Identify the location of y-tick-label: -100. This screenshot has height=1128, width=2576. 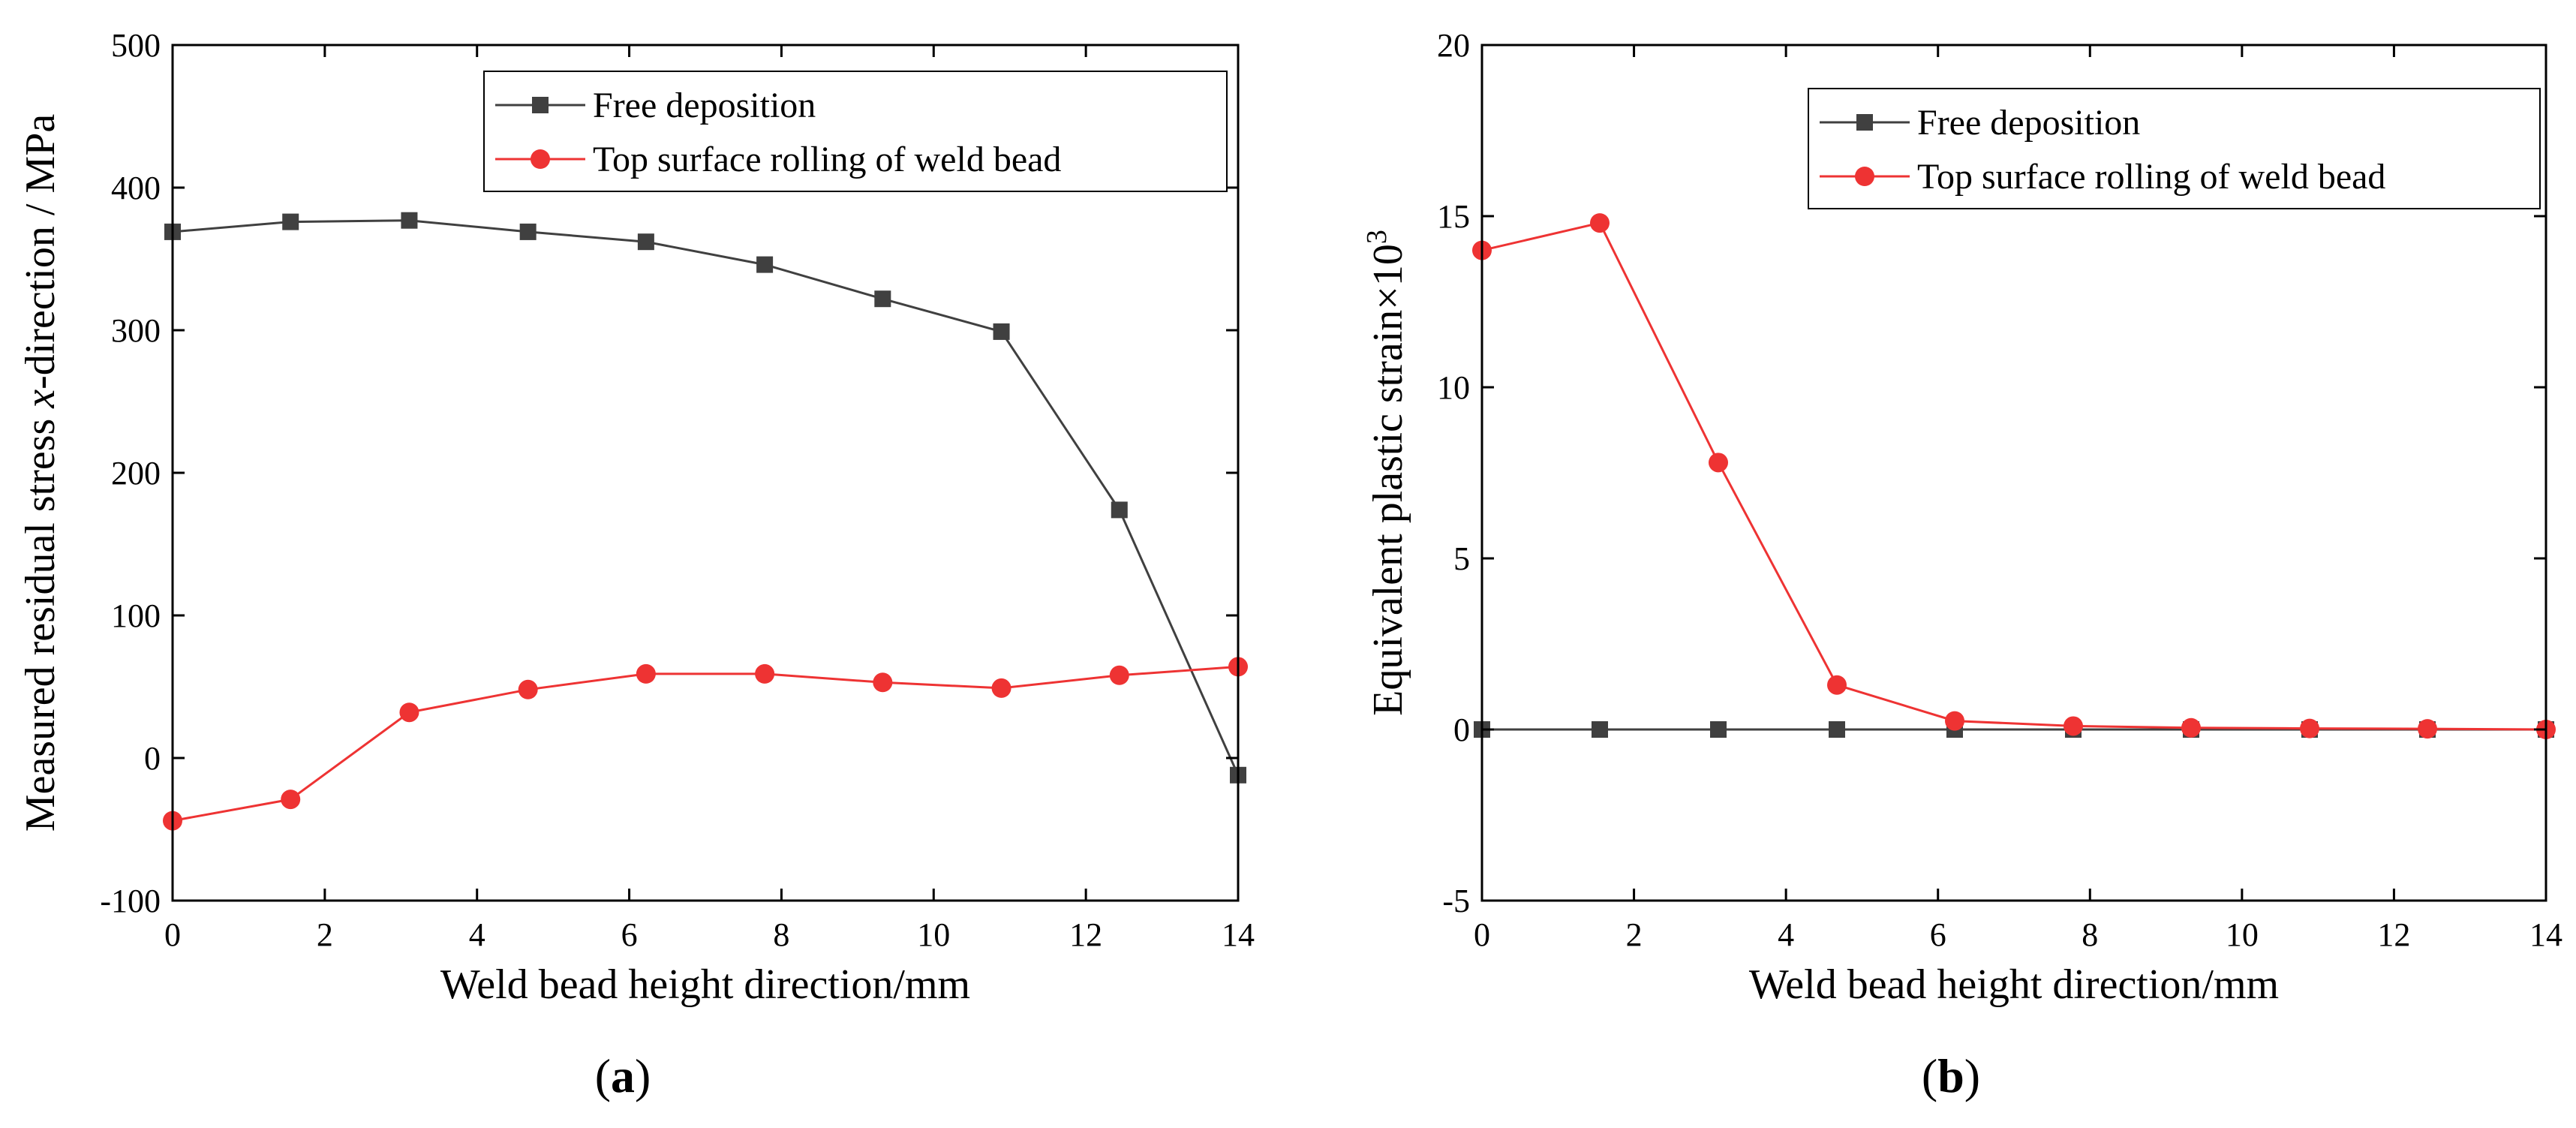
(130, 901).